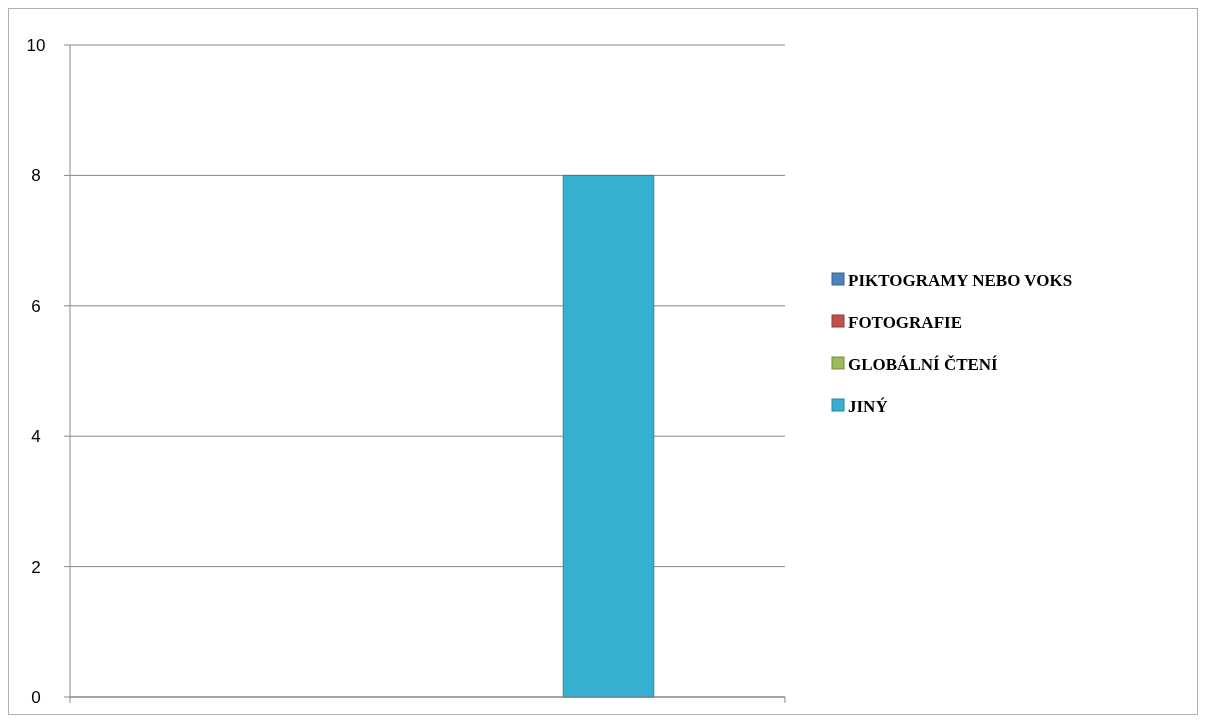 The image size is (1206, 723). What do you see at coordinates (36, 697) in the screenshot?
I see `y-tick-label: 0` at bounding box center [36, 697].